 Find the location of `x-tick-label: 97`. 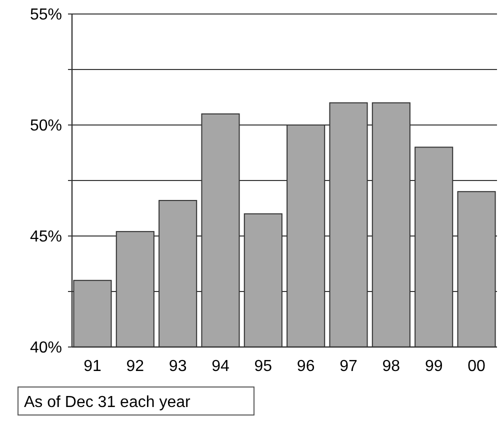

x-tick-label: 97 is located at coordinates (349, 366).